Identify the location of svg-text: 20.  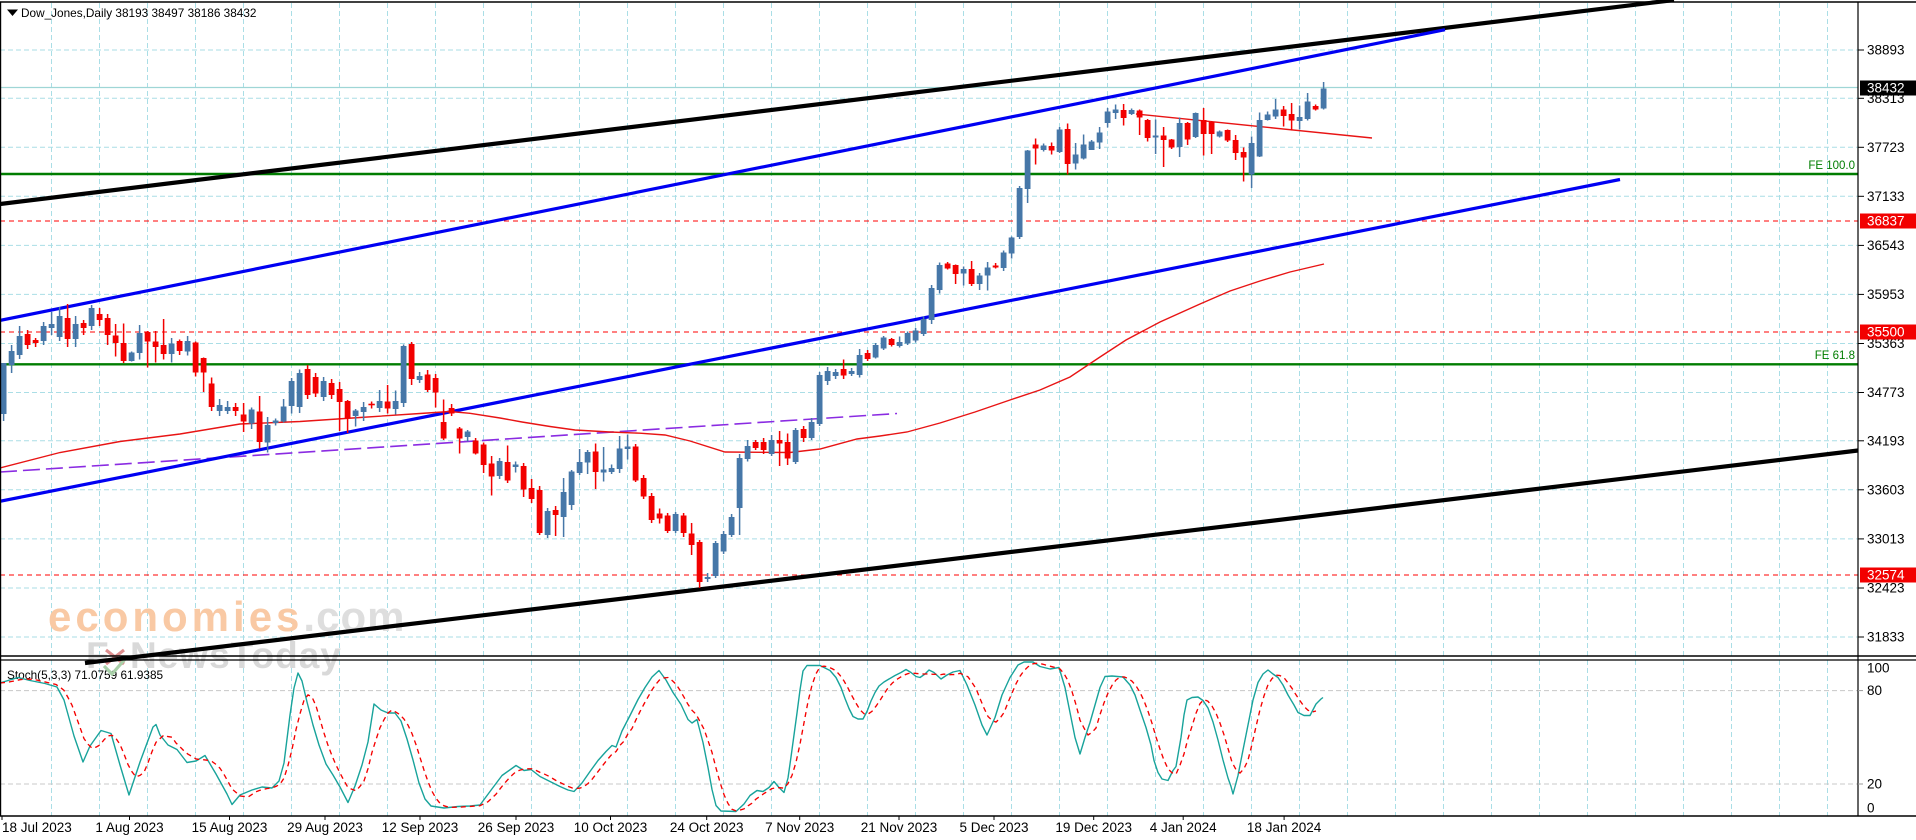
(1874, 784).